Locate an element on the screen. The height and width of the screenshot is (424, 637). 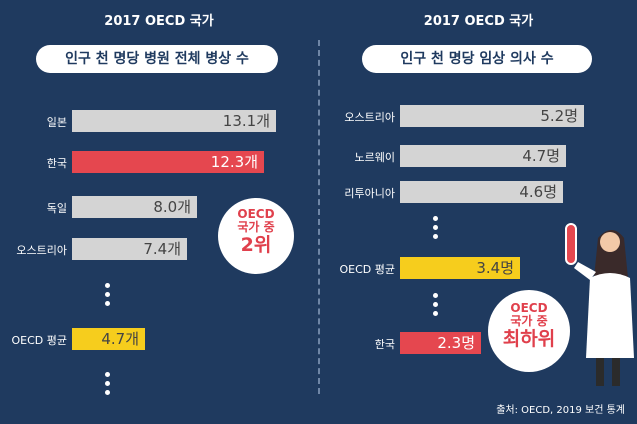
left-ellipsis-dots-bottom is located at coordinates (108, 385).